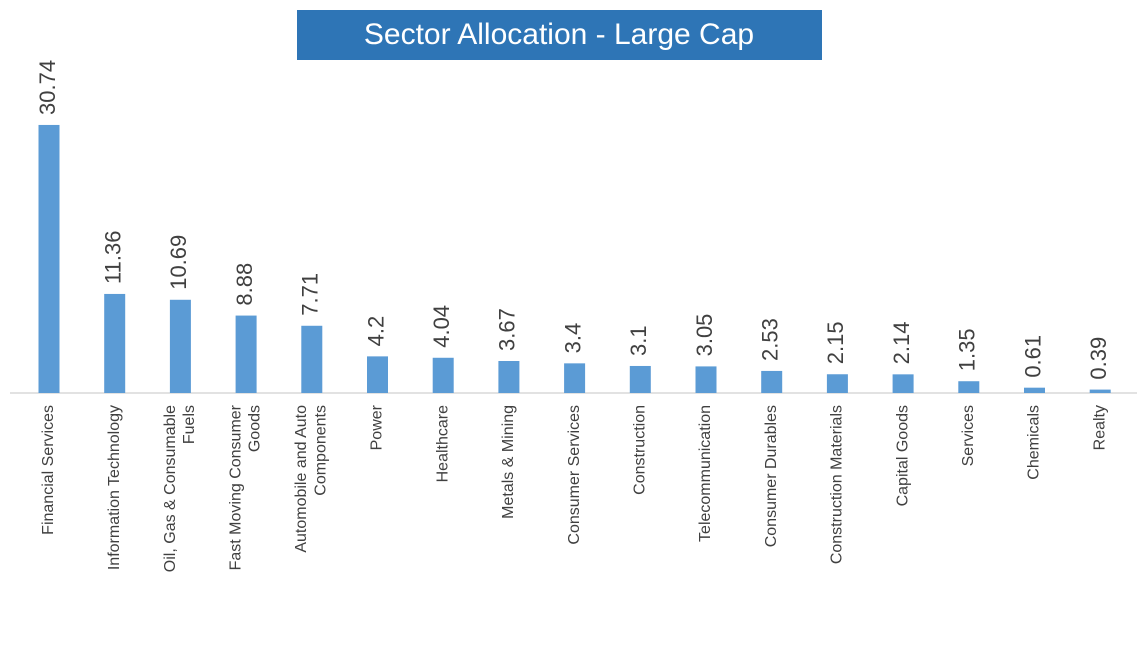  I want to click on value-label: 0.61, so click(1032, 356).